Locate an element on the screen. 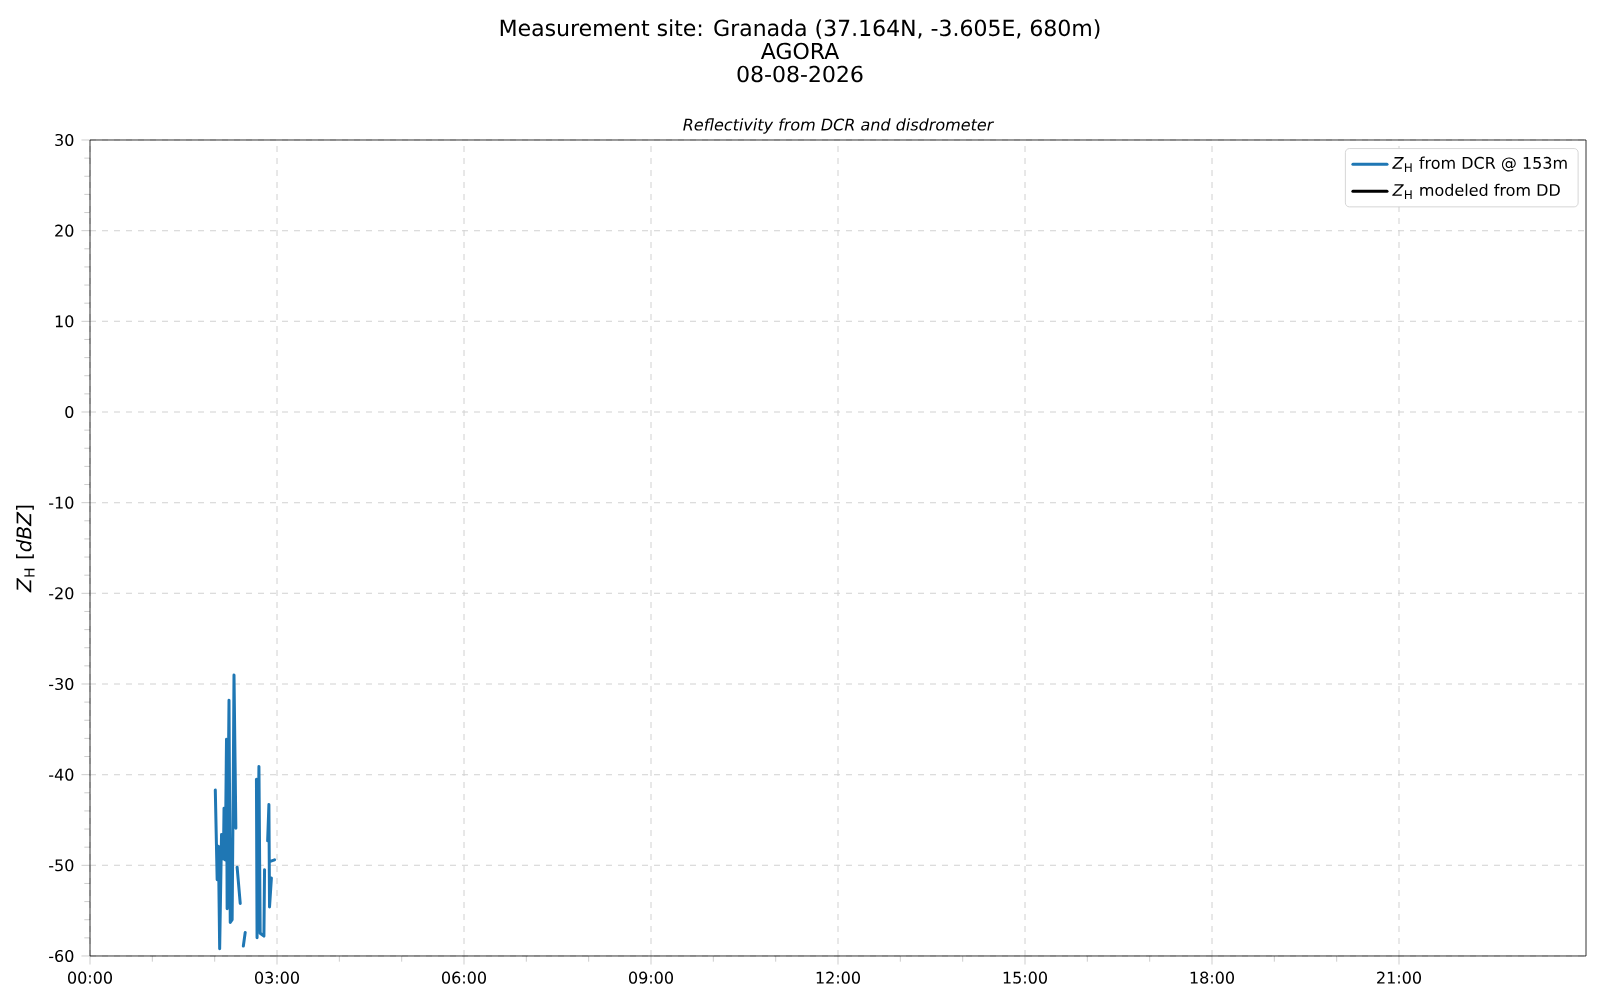 Image resolution: width=1600 pixels, height=1000 pixels. text: 08-08-2026 is located at coordinates (800, 74).